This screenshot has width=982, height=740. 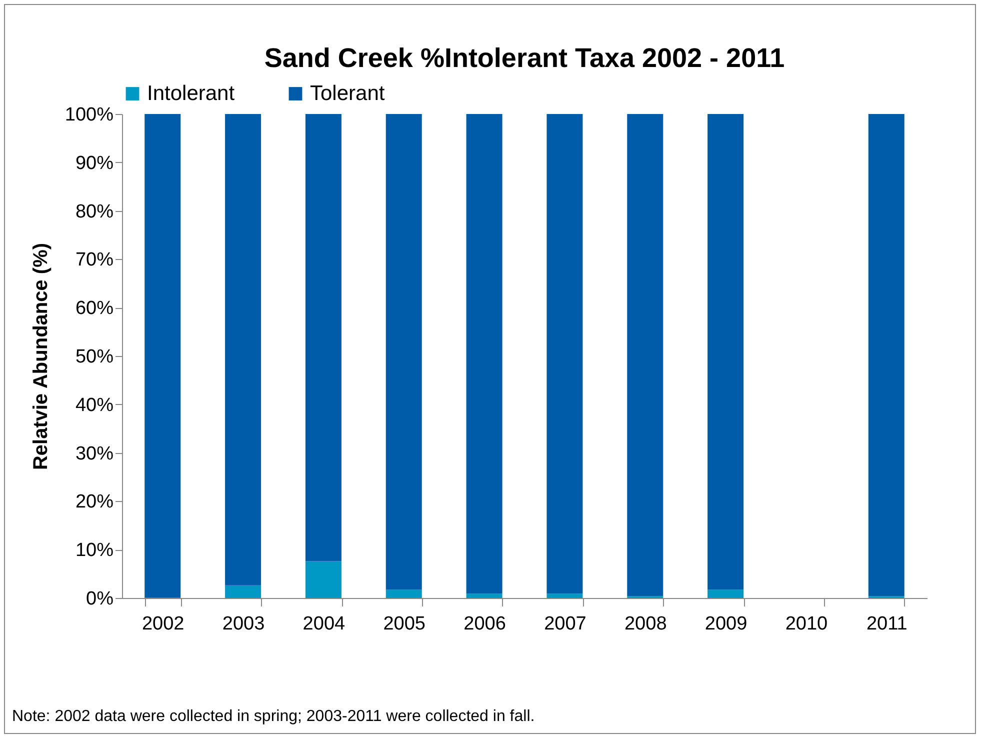 I want to click on y-tick-label: 40%, so click(x=94, y=405).